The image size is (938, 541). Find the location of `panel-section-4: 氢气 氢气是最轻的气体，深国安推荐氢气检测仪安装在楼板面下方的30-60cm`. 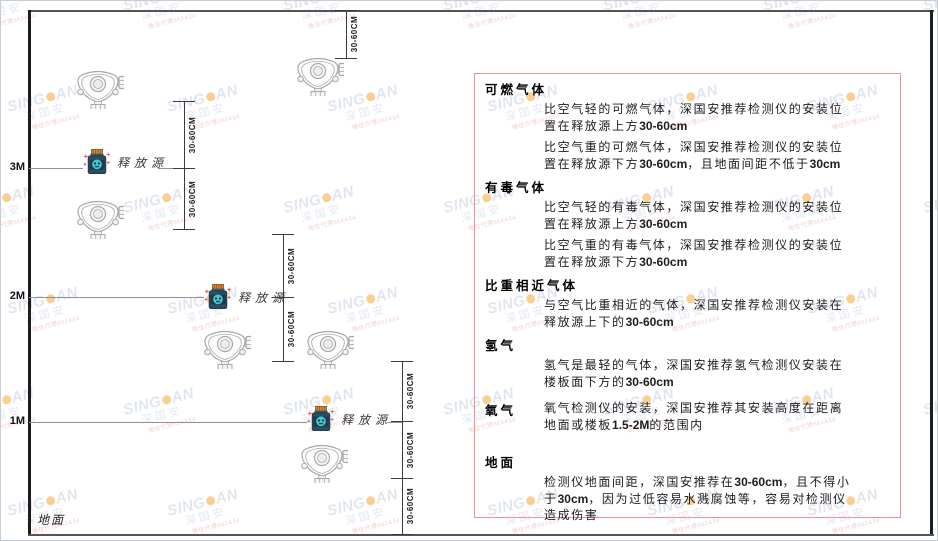

panel-section-4: 氢气 氢气是最轻的气体，深国安推荐氢气检测仪安装在楼板面下方的30-60cm is located at coordinates (682, 362).